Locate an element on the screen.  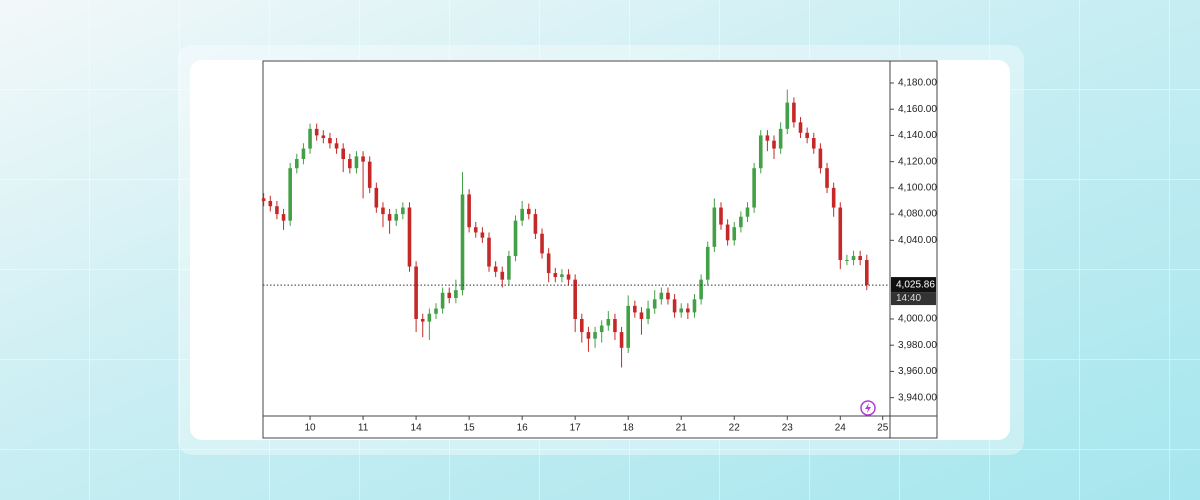
x-tick-label: 14 is located at coordinates (417, 428).